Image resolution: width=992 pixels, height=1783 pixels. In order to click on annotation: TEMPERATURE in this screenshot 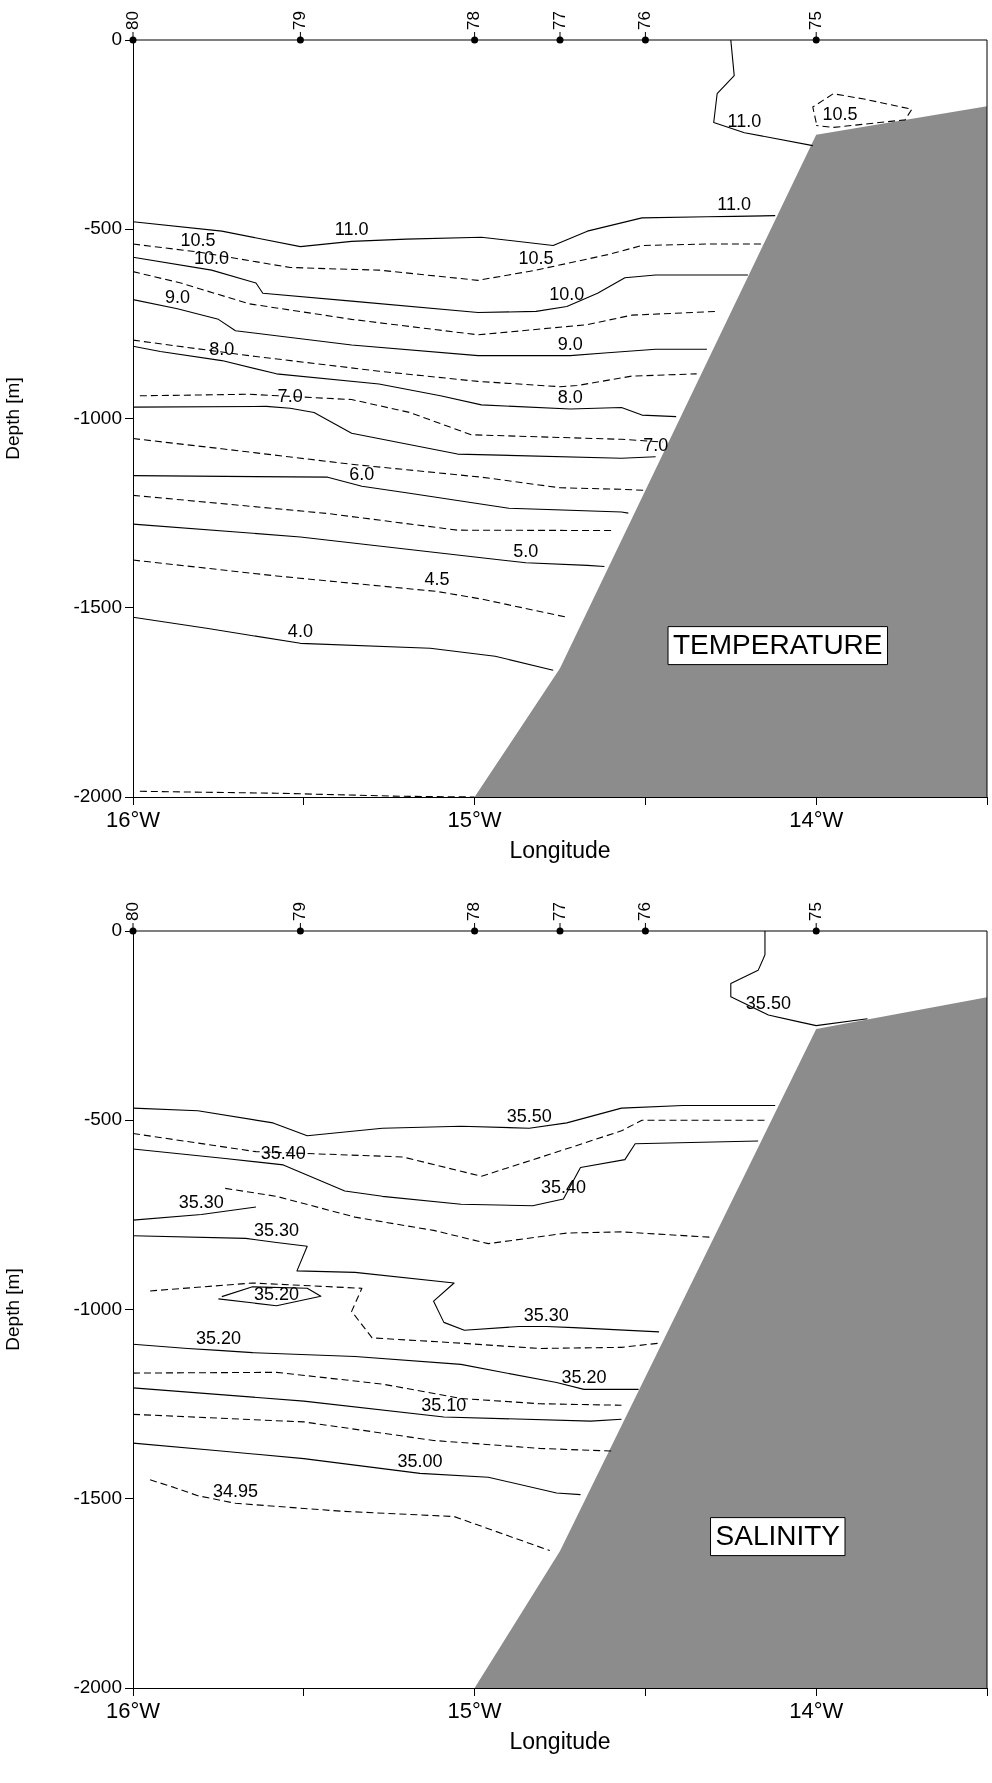, I will do `click(778, 645)`.